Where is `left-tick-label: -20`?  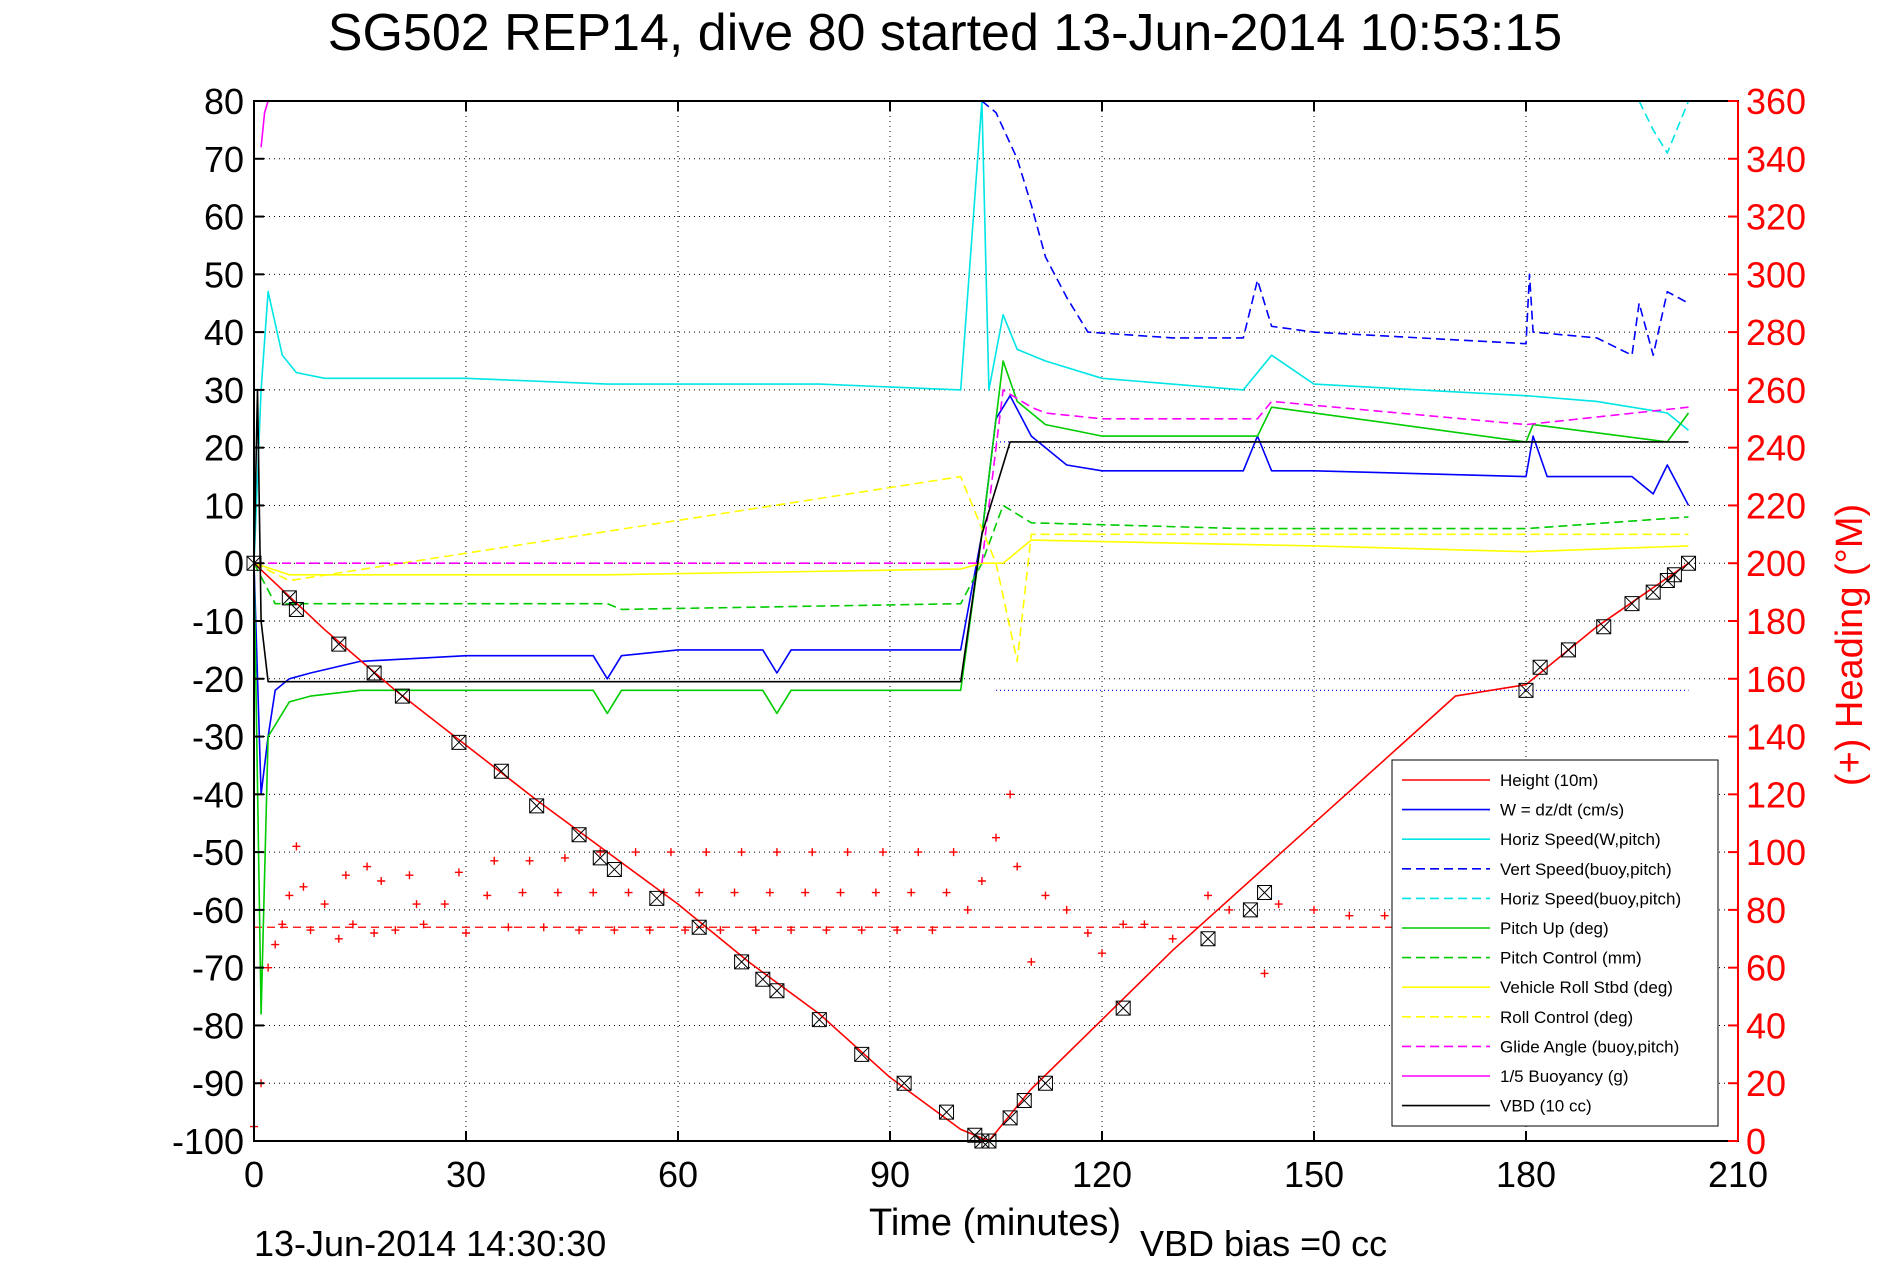 left-tick-label: -20 is located at coordinates (218, 679).